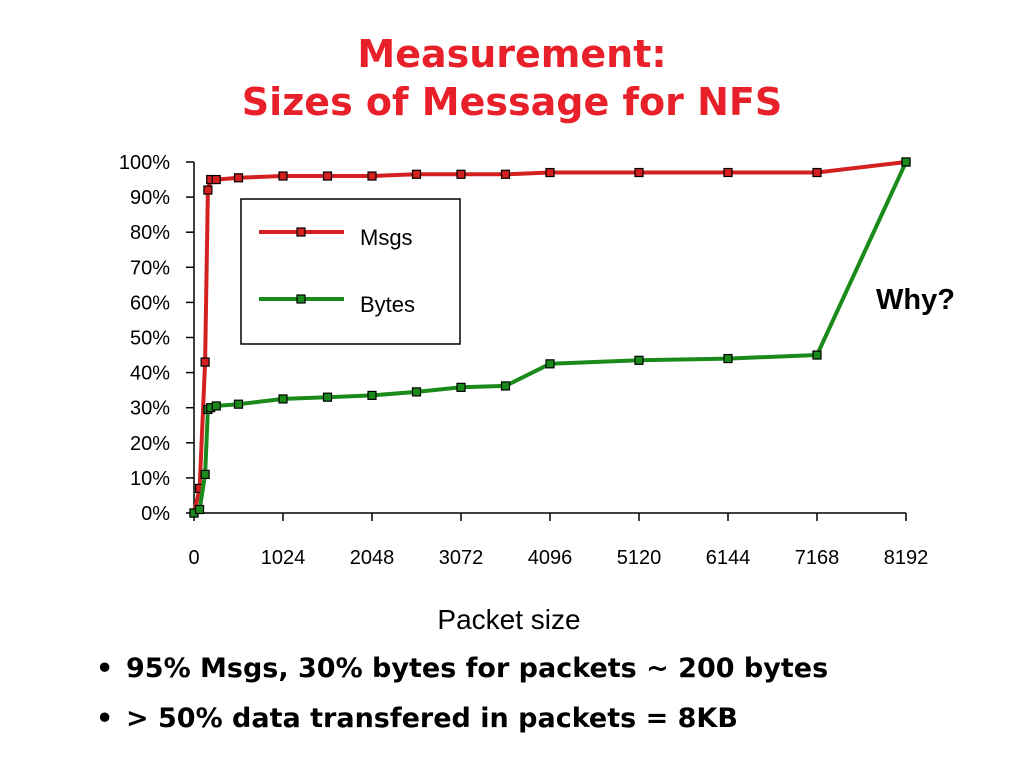 The image size is (1024, 768). Describe the element at coordinates (150, 233) in the screenshot. I see `y-tick-label: 80%` at that location.